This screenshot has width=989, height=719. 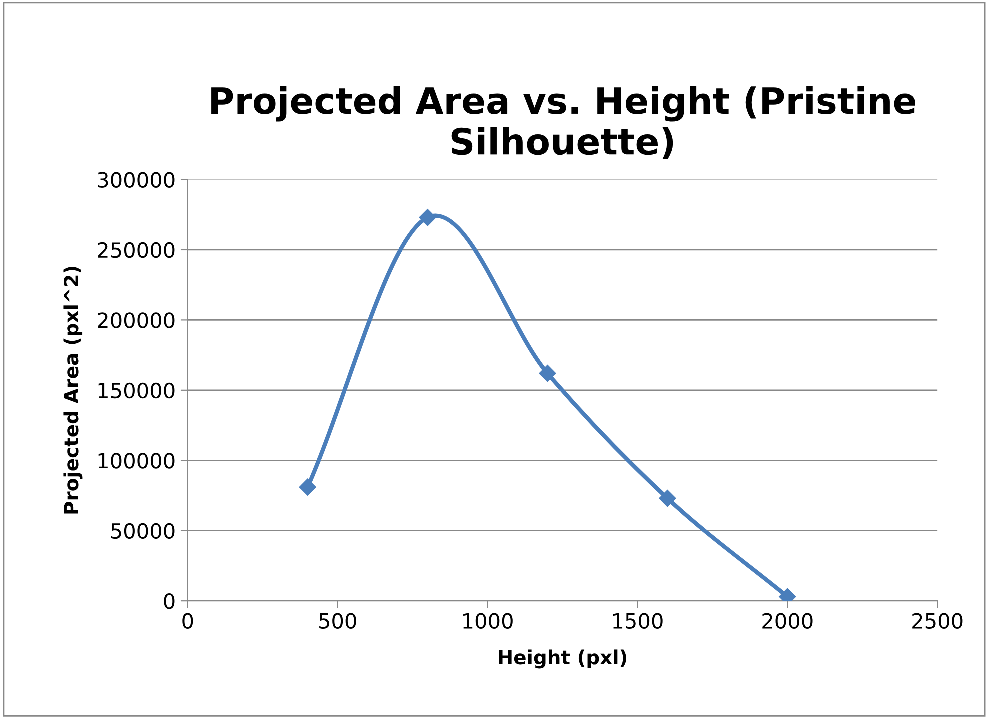 What do you see at coordinates (564, 123) in the screenshot?
I see `chart-title: Projected Area vs. Height (Pristine Silhouette)` at bounding box center [564, 123].